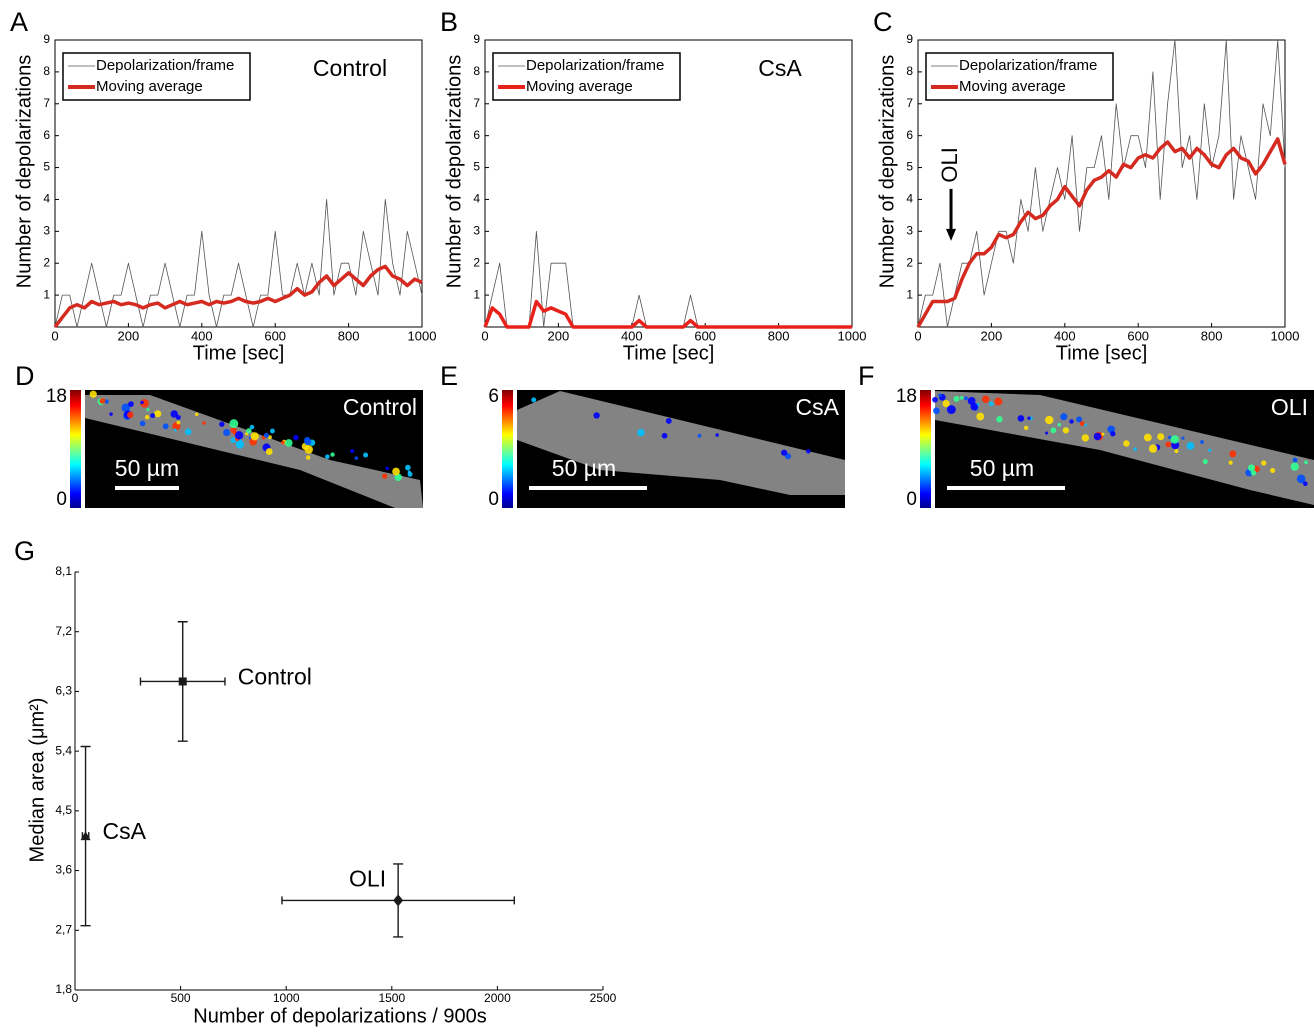 This screenshot has height=1033, width=1314. I want to click on legend: Depolarization/frame Moving average, so click(586, 76).